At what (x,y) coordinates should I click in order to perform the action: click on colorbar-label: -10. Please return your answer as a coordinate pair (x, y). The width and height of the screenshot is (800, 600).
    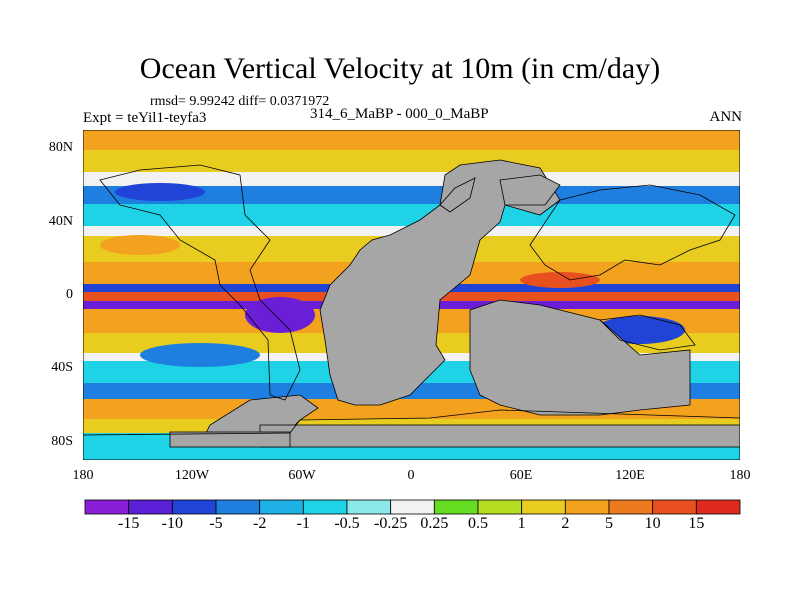
    Looking at the image, I should click on (172, 523).